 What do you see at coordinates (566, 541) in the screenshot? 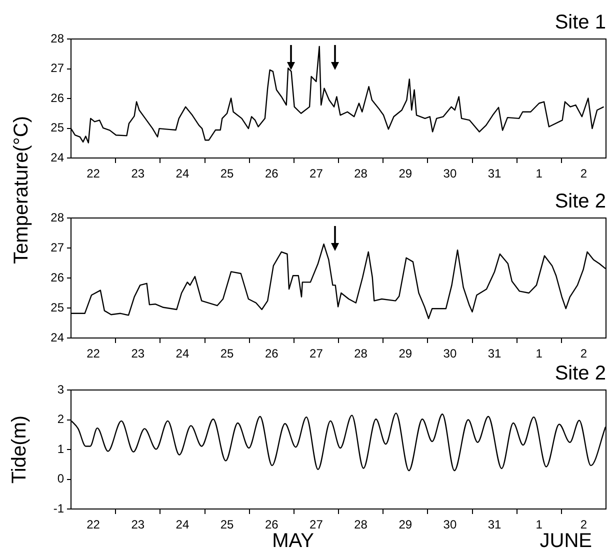
I see `text: JUNE` at bounding box center [566, 541].